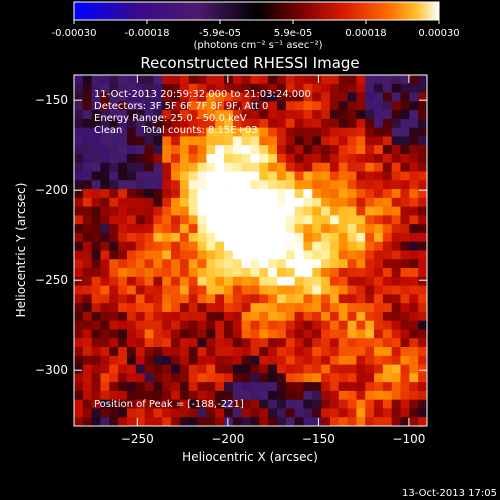 This screenshot has height=500, width=500. What do you see at coordinates (250, 457) in the screenshot?
I see `x-axis-label: Heliocentric X (arcsec)` at bounding box center [250, 457].